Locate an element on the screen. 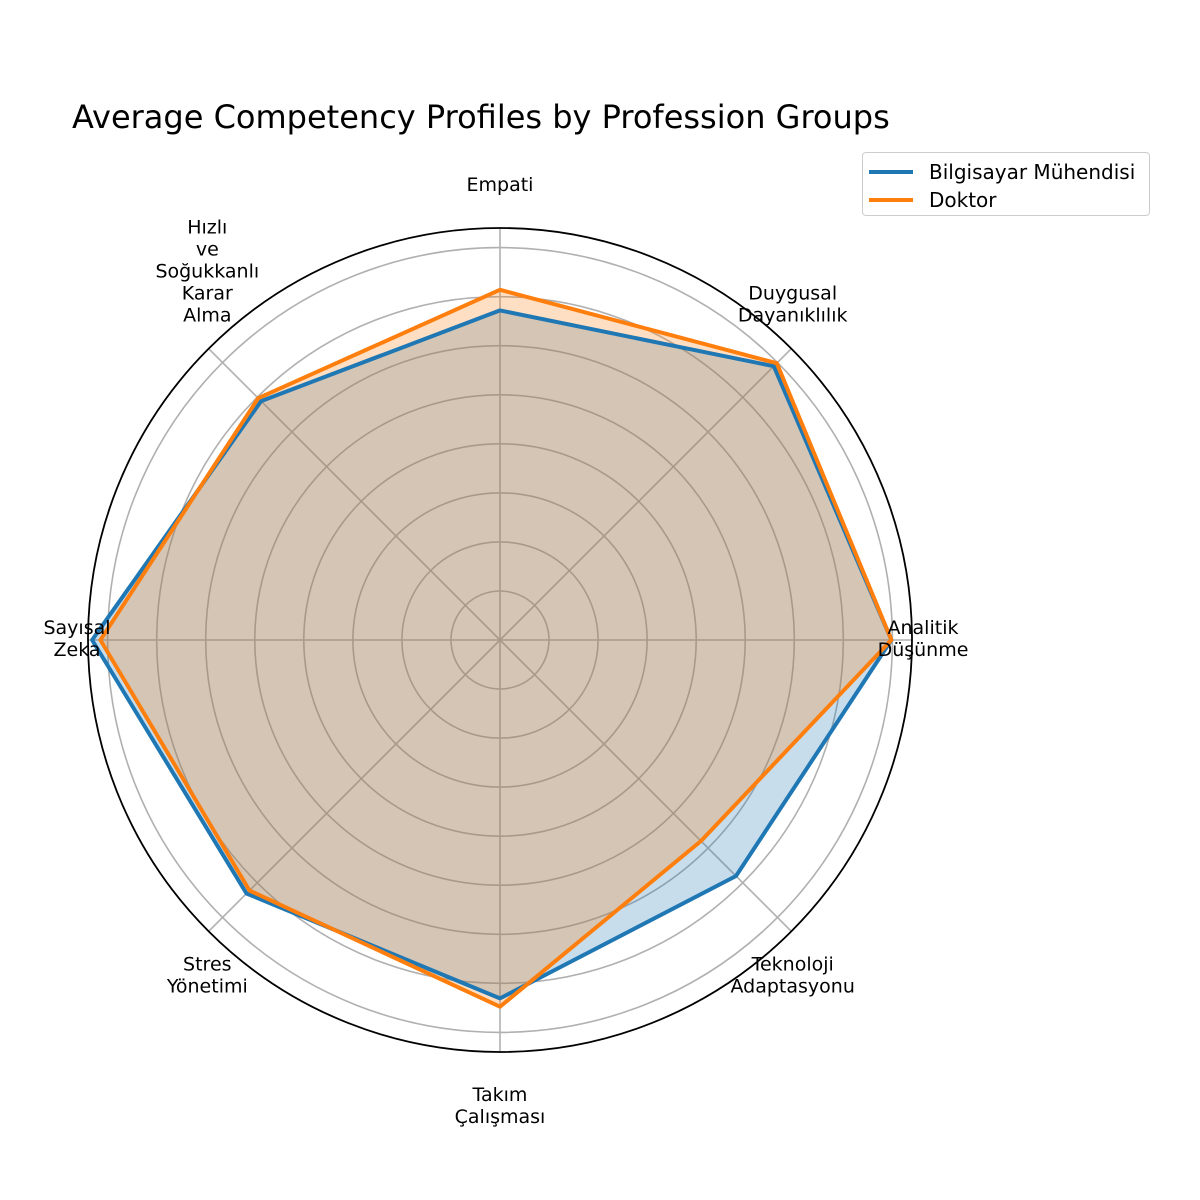 This screenshot has height=1200, width=1200. axis-label-line: Çalışması is located at coordinates (500, 1117).